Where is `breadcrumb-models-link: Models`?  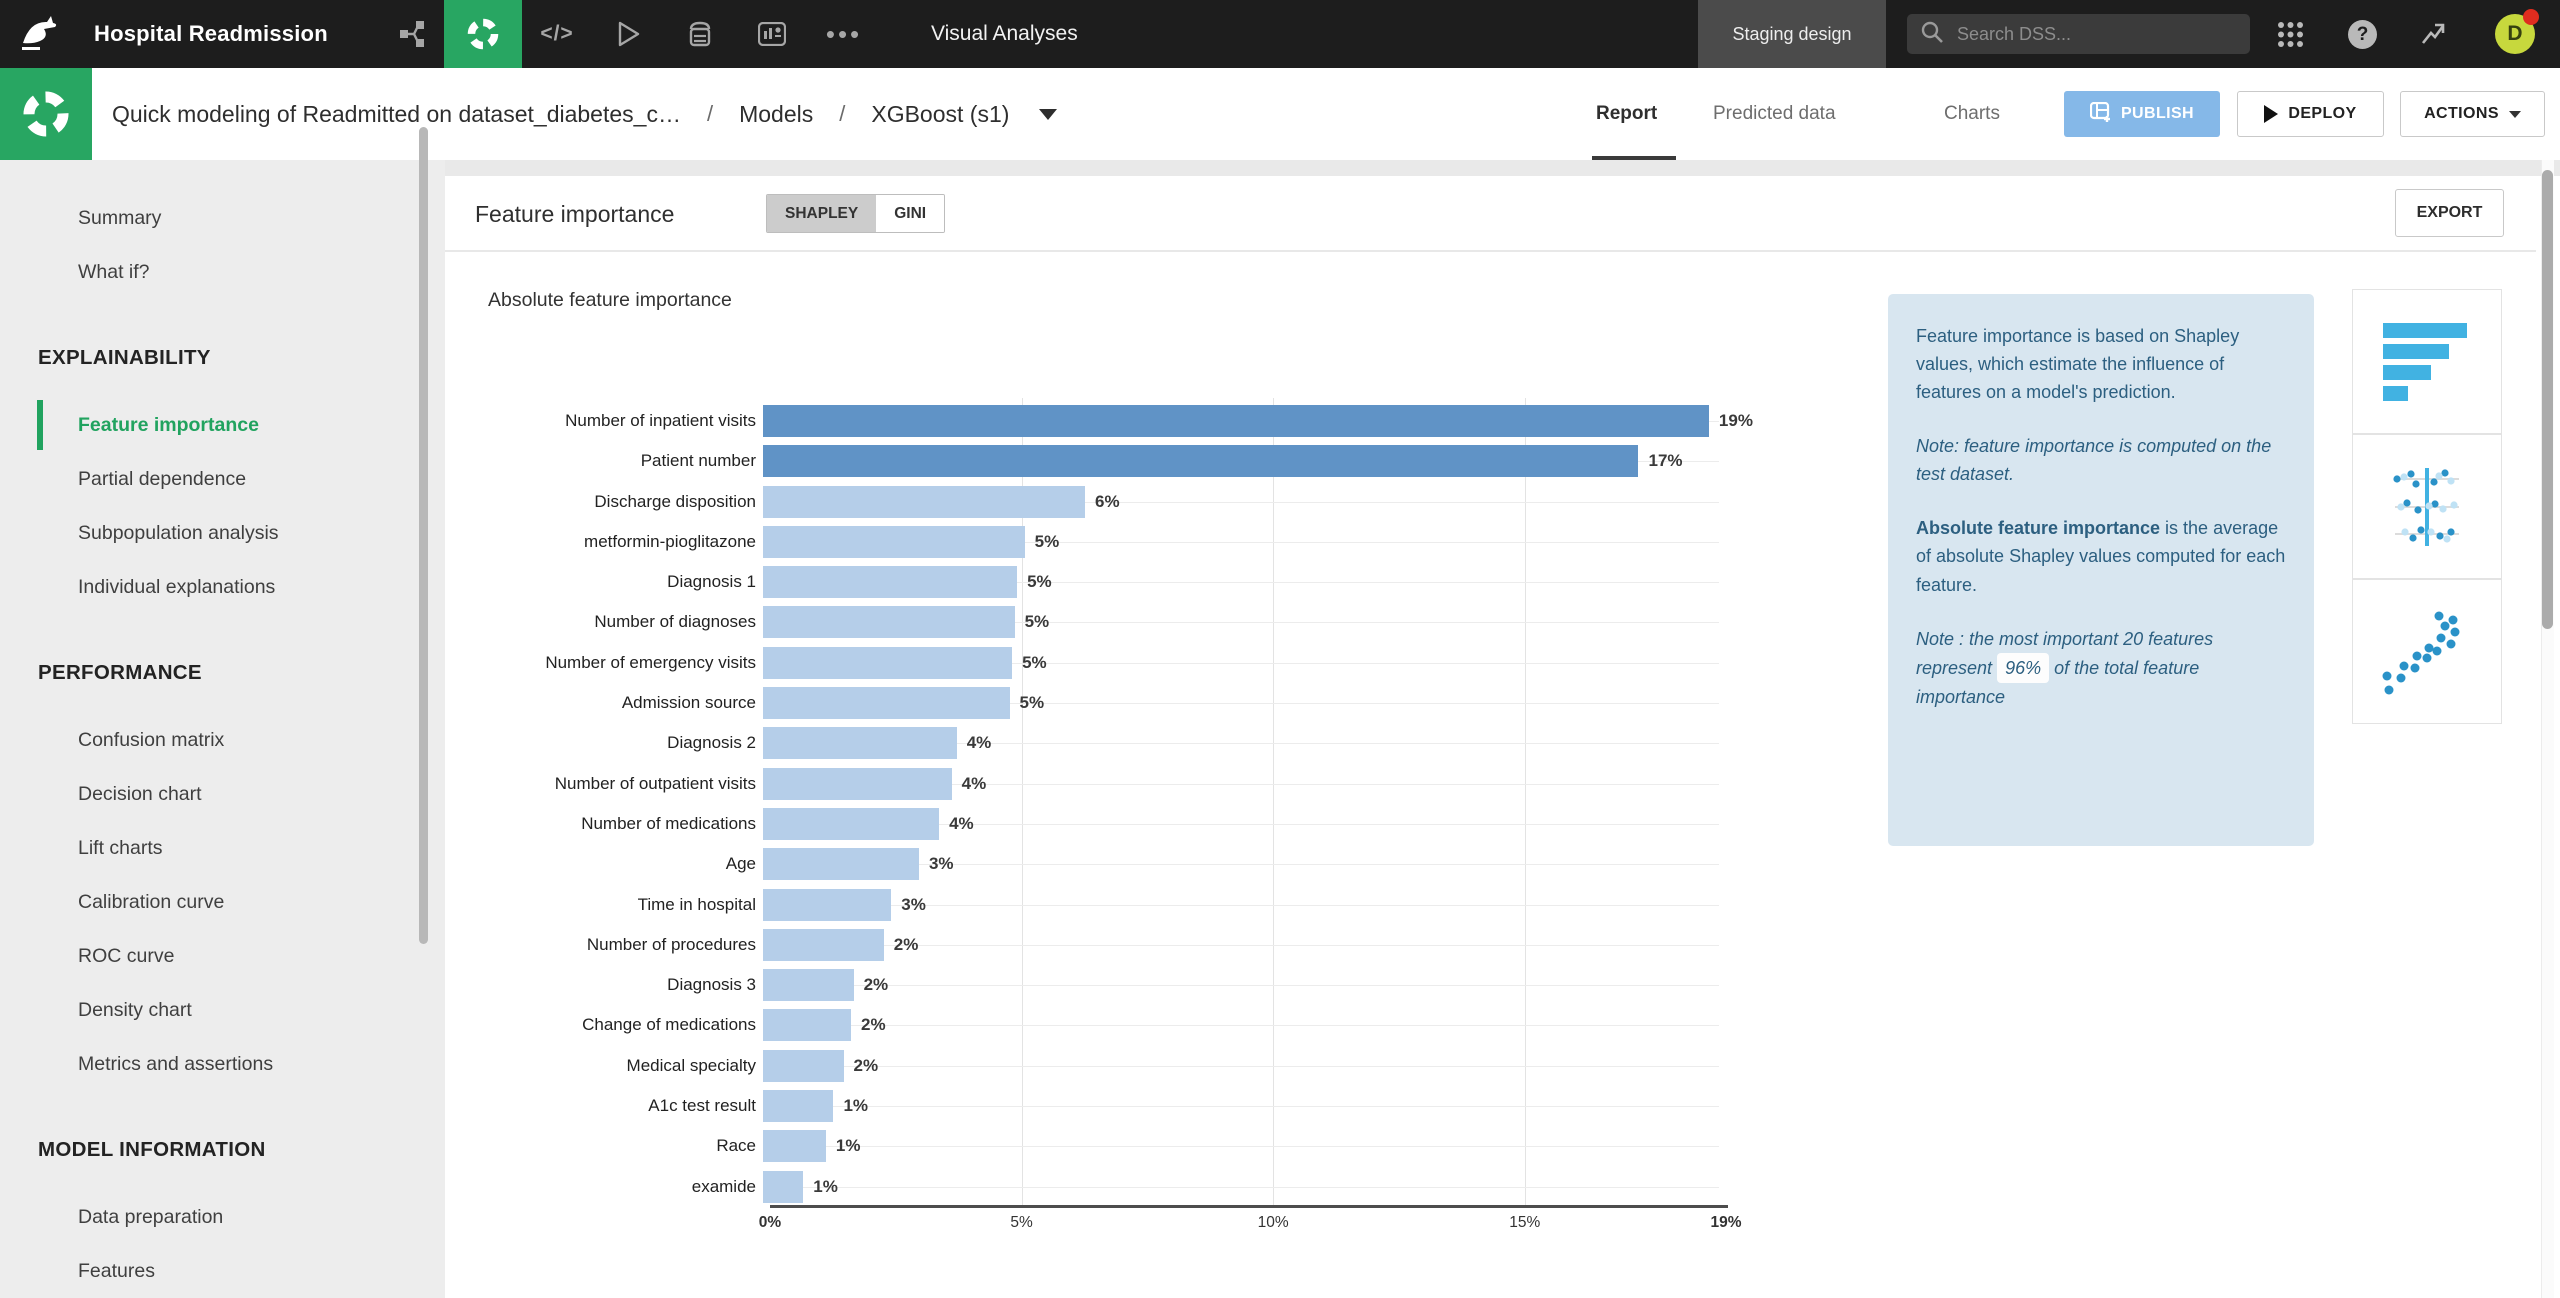
breadcrumb-models-link: Models is located at coordinates (776, 113).